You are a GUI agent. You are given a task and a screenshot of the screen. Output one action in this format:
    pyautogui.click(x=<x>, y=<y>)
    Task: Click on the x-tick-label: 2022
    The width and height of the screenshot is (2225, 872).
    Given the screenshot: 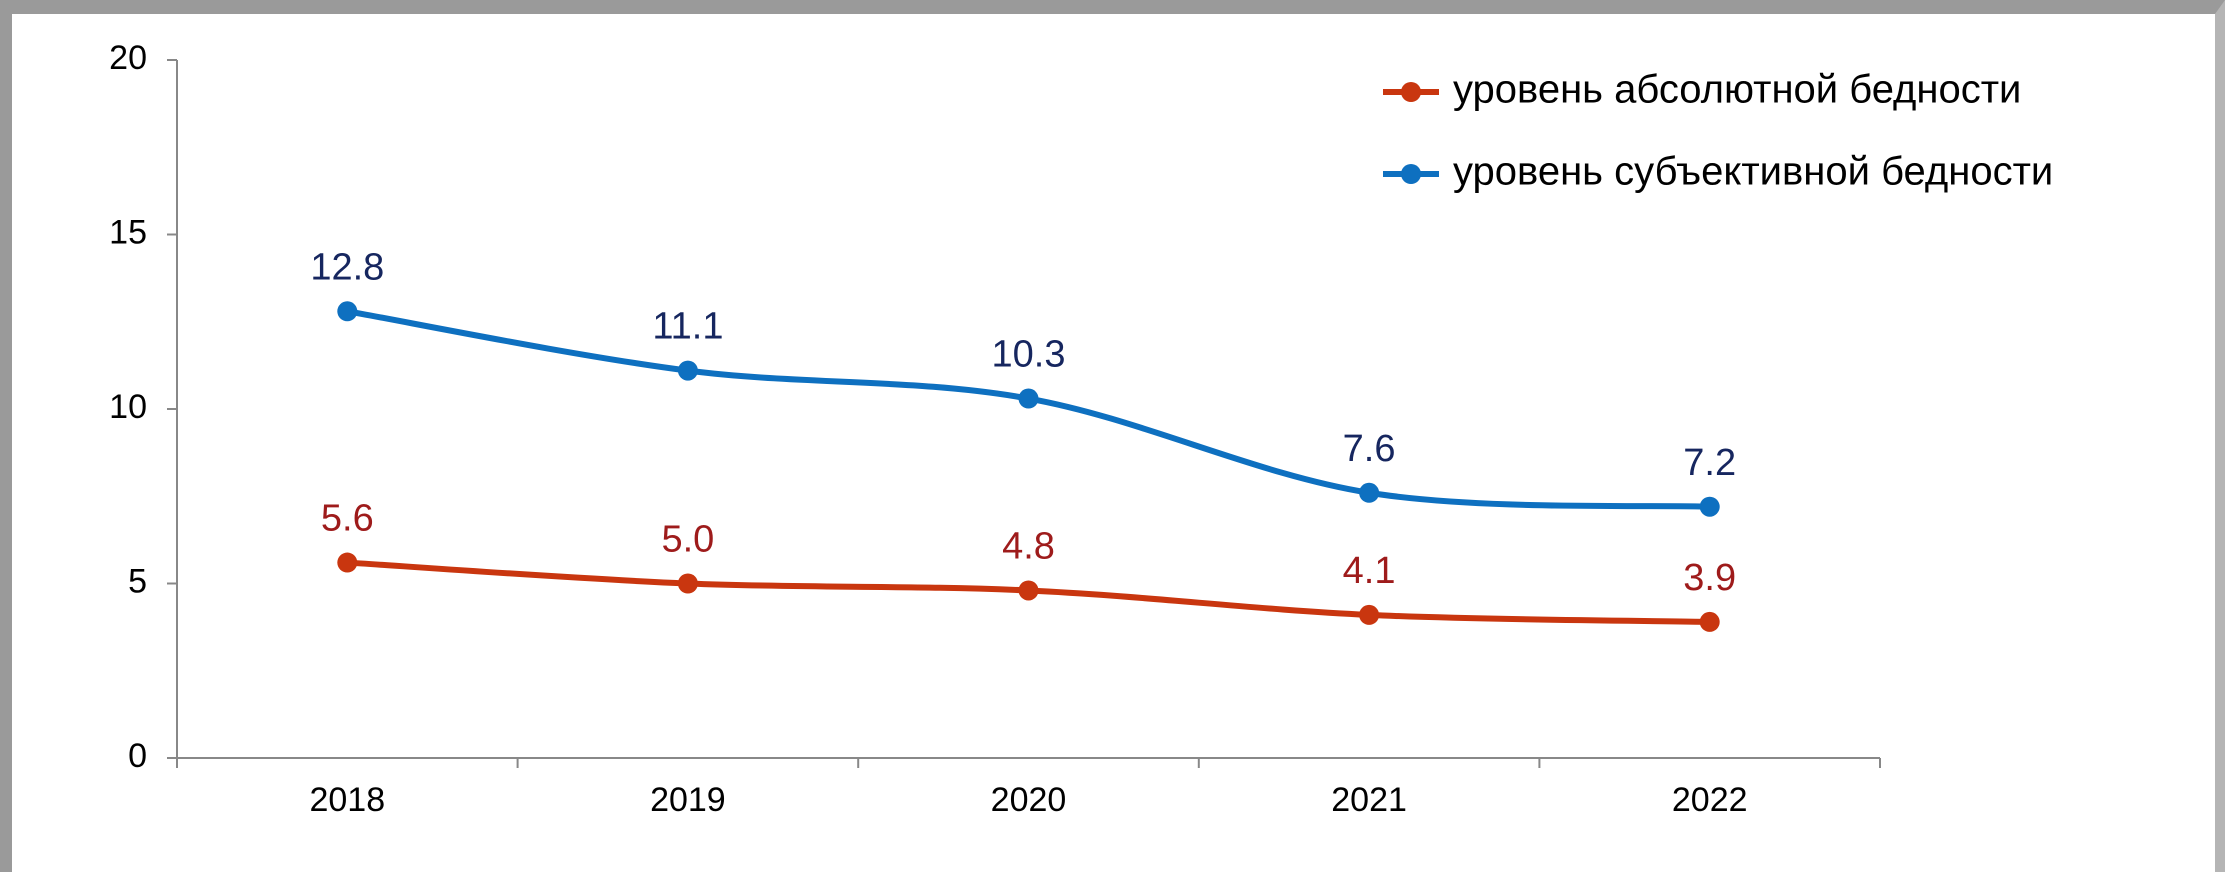 What is the action you would take?
    pyautogui.click(x=1710, y=800)
    